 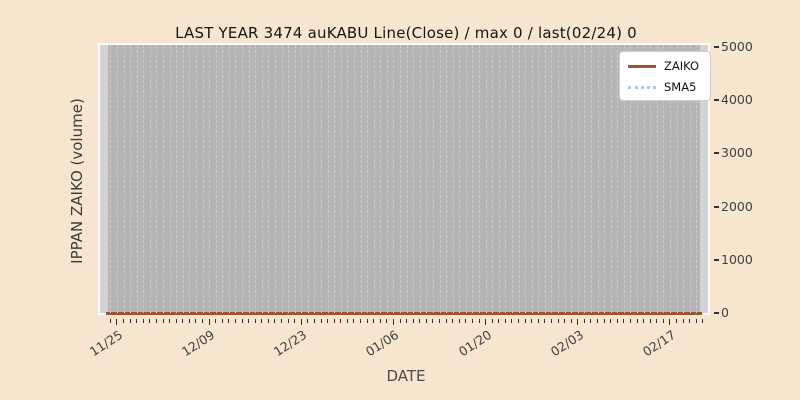 What do you see at coordinates (737, 259) in the screenshot?
I see `y-tick-label: 1000` at bounding box center [737, 259].